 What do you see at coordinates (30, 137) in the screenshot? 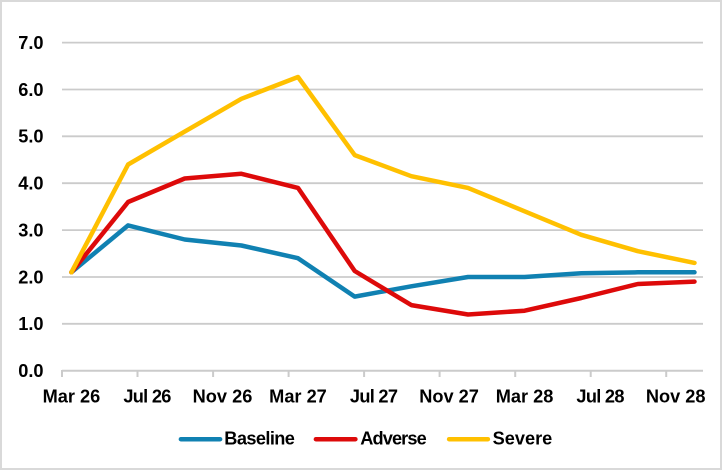
I see `svg-text: 5.0` at bounding box center [30, 137].